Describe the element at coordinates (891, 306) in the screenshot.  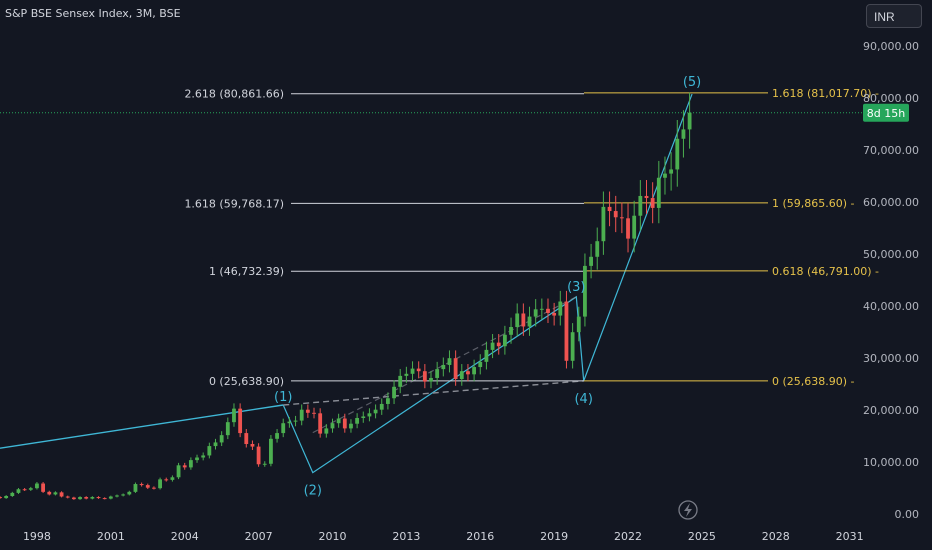
I see `y-tick-label: 40,000.00` at that location.